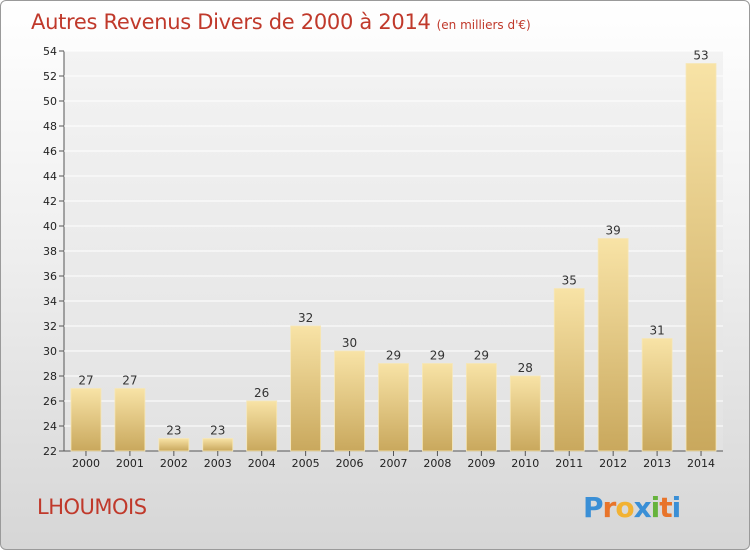 The width and height of the screenshot is (750, 550). What do you see at coordinates (437, 463) in the screenshot?
I see `x-tick-label-2008: 2008` at bounding box center [437, 463].